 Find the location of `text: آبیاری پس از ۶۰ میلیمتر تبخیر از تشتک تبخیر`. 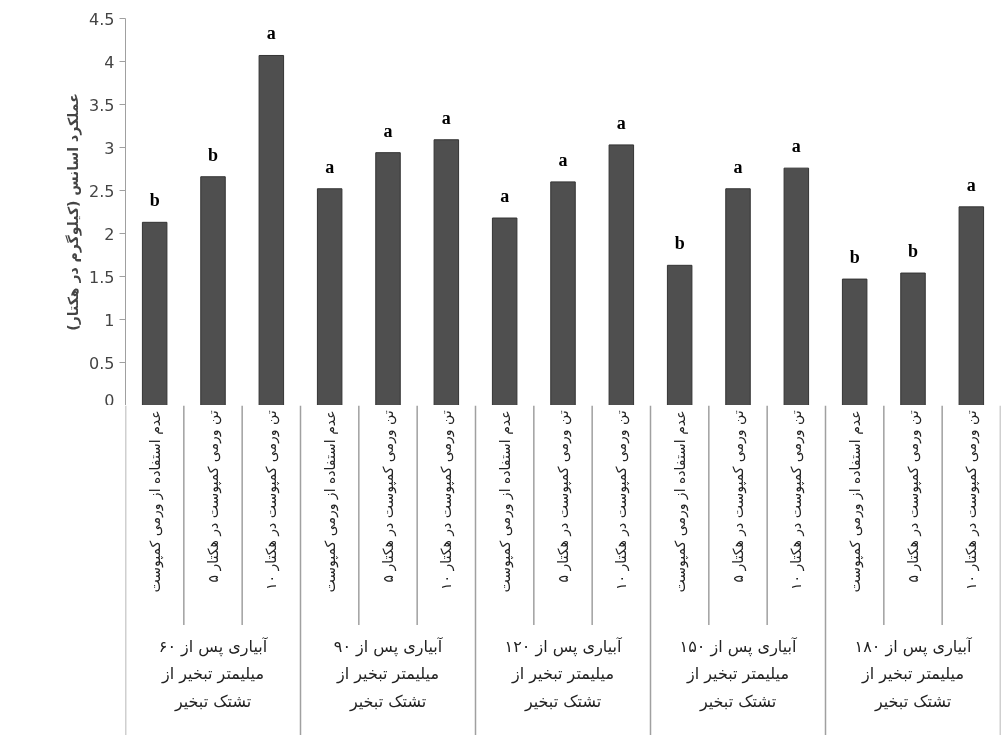

text: آبیاری پس از ۶۰ میلیمتر تبخیر از تشتک تبخیر is located at coordinates (213, 674).